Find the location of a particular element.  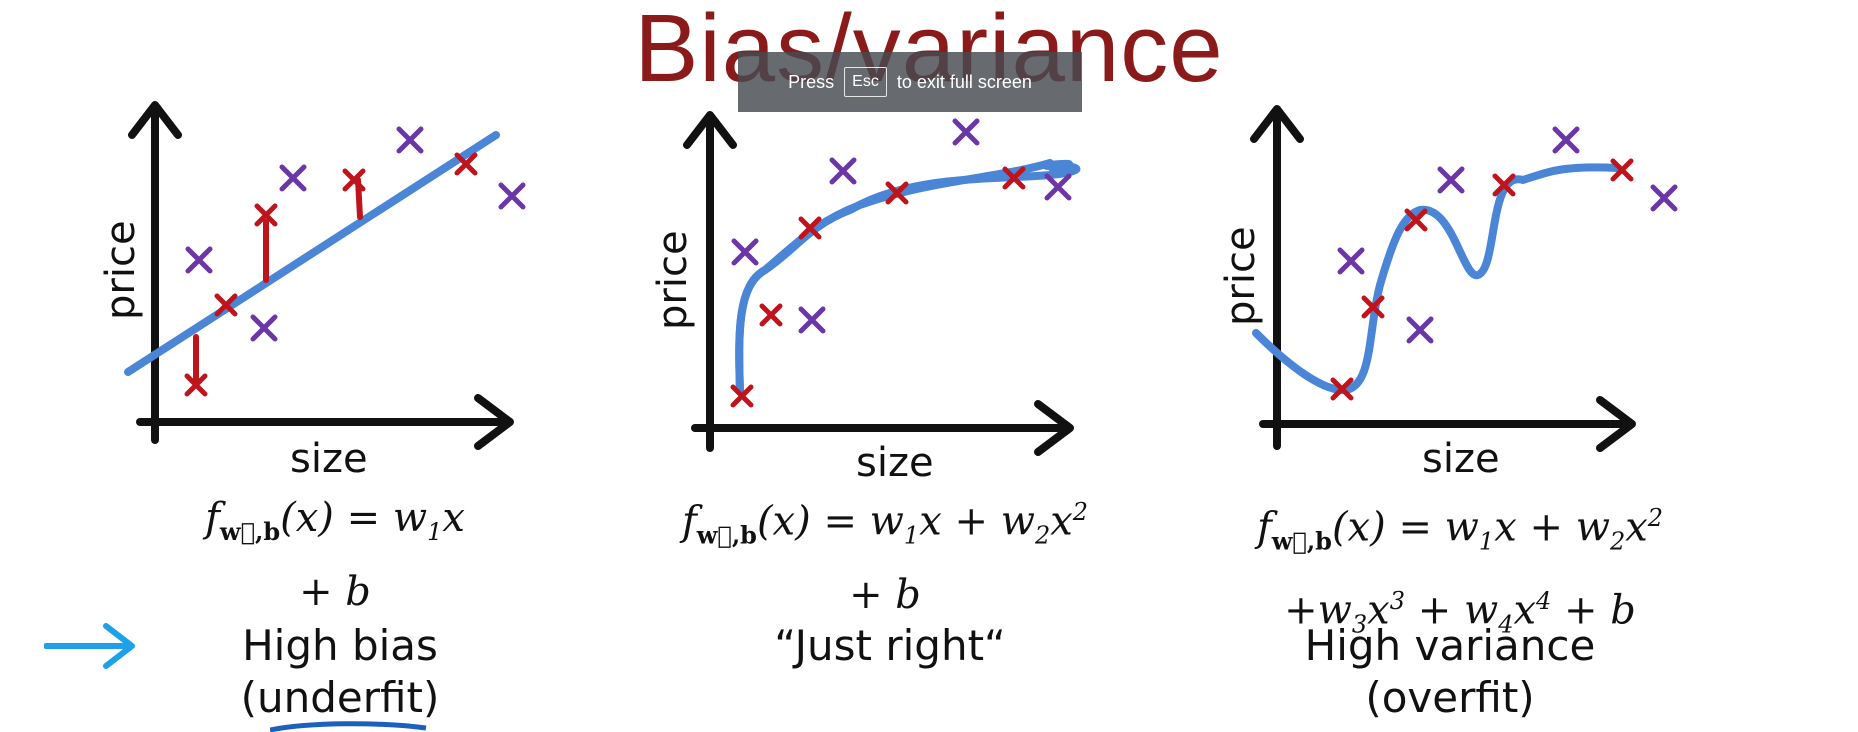

overfit-plot: price price size is located at coordinates (1448, 293).